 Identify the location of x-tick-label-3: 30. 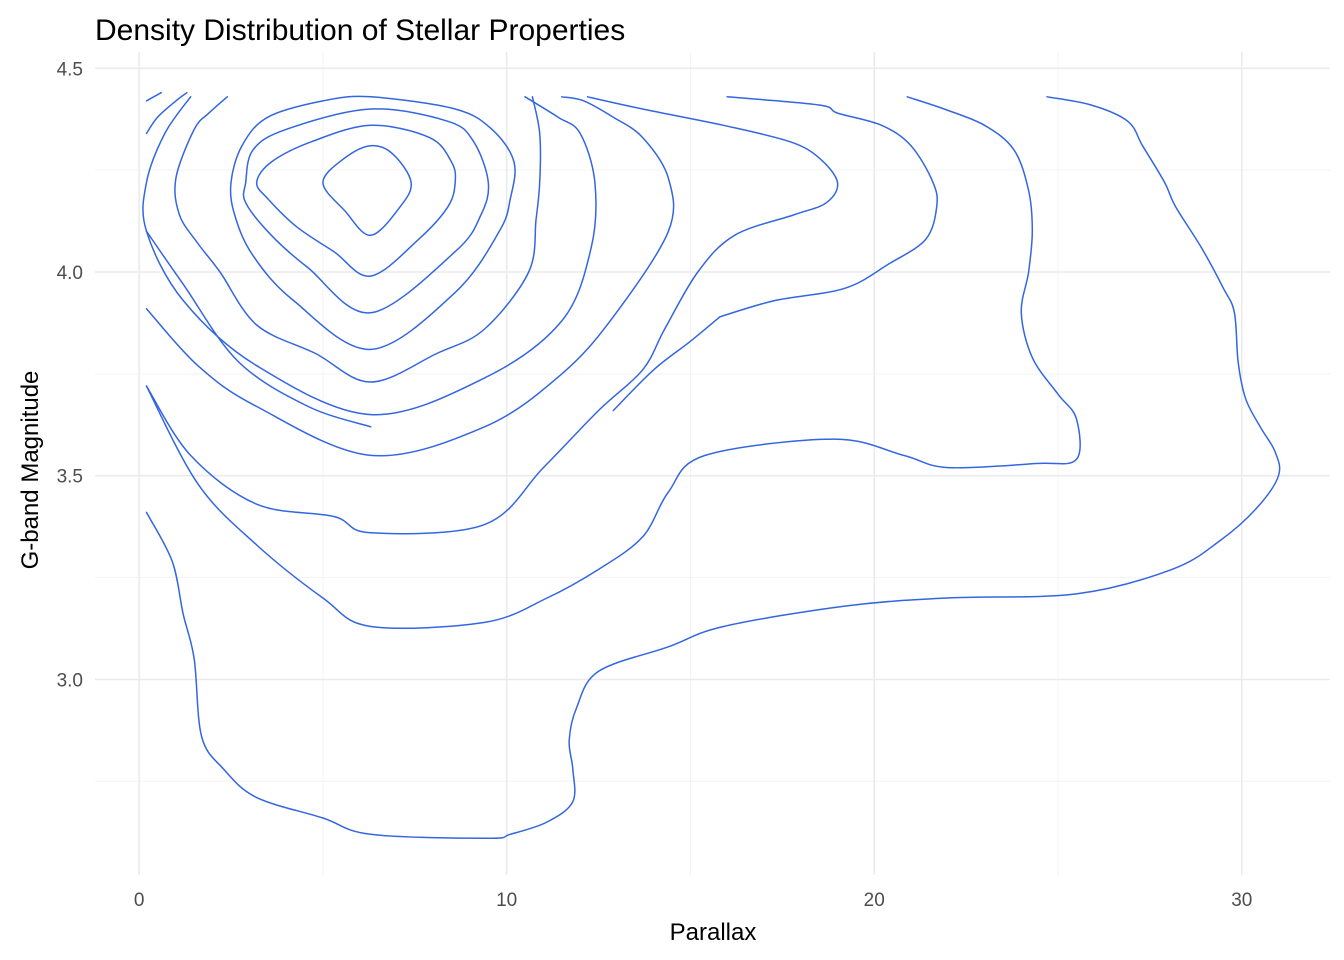
(1241, 900).